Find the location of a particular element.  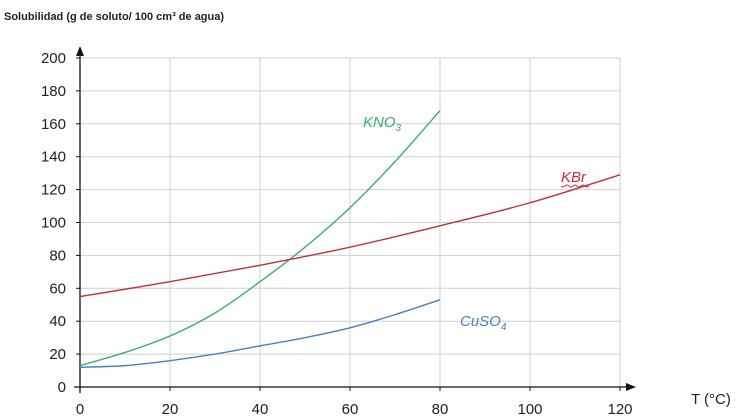

y-tick-label: 120 is located at coordinates (53, 190).